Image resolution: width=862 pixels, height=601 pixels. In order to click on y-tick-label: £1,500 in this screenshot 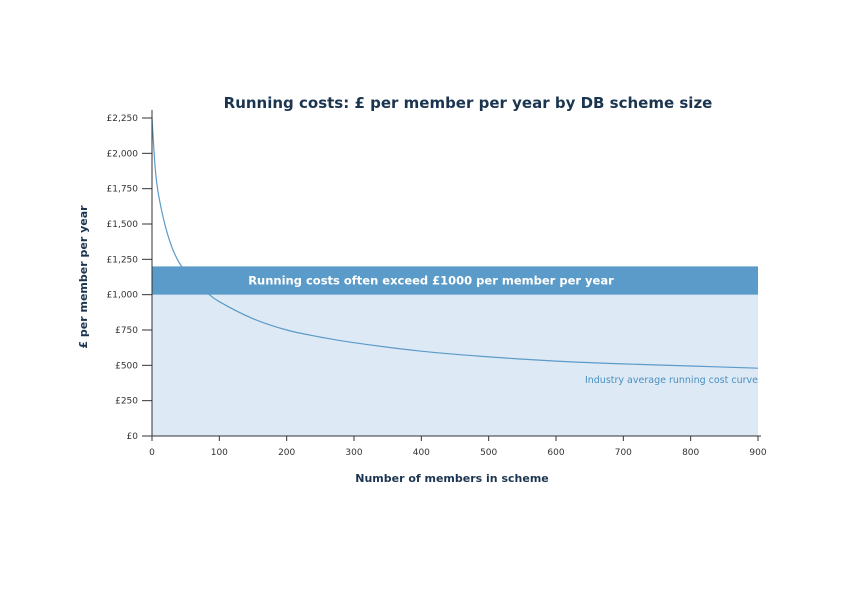, I will do `click(123, 225)`.